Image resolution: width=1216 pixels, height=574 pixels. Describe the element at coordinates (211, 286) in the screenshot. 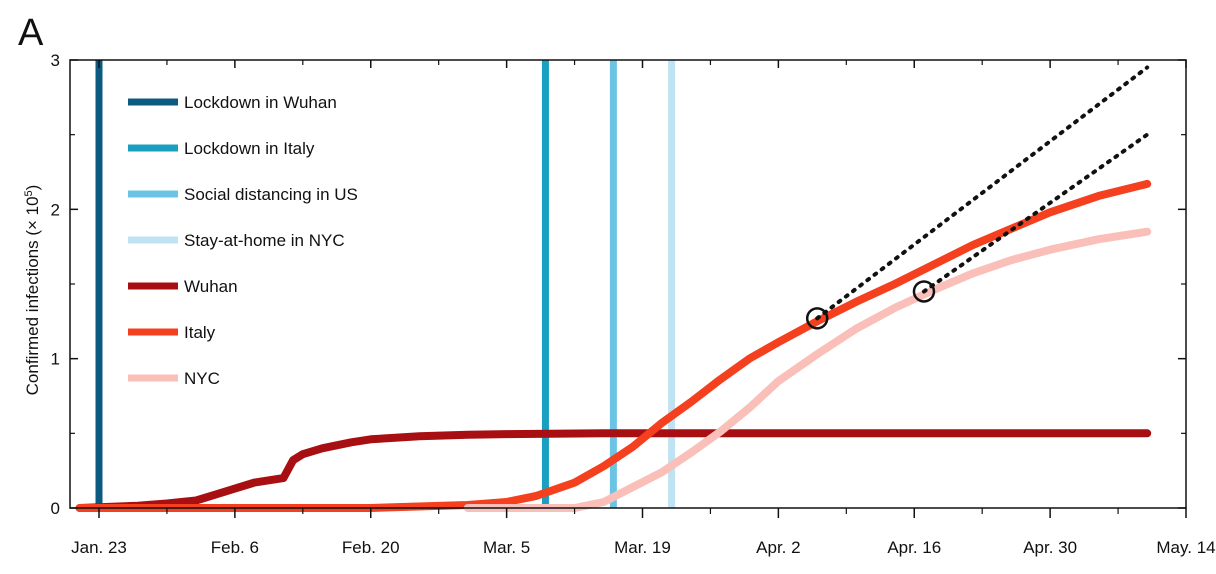

I see `legend-label-4: Wuhan` at that location.